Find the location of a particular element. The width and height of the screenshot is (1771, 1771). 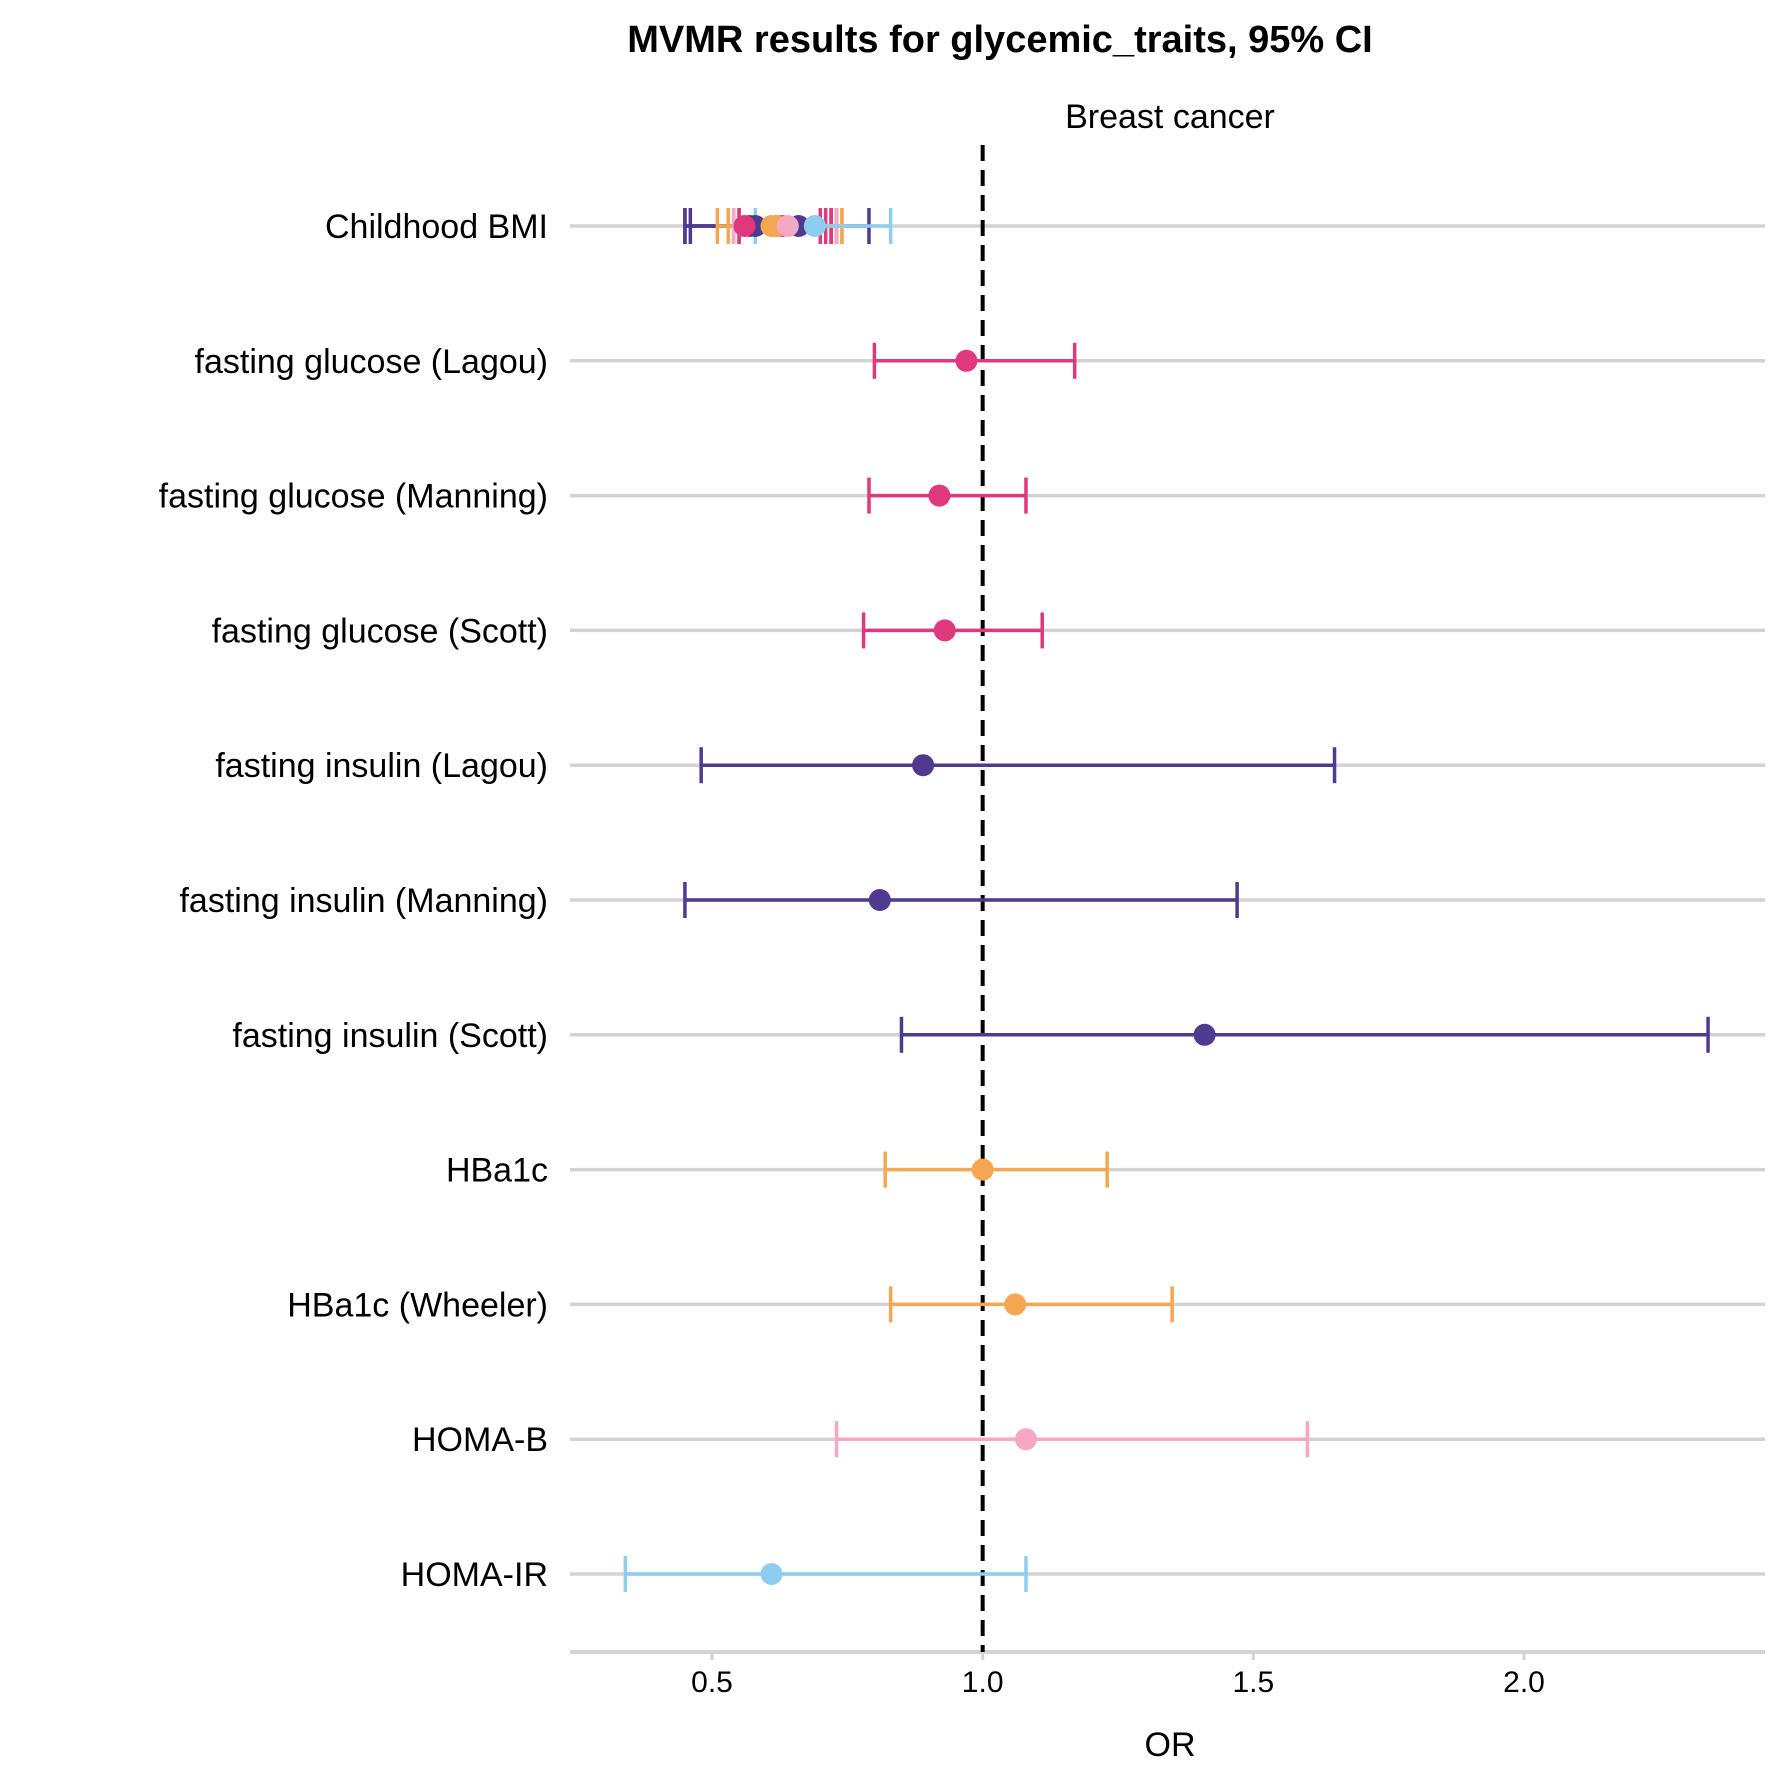

y-tick-label: Childhood BMI is located at coordinates (436, 227).